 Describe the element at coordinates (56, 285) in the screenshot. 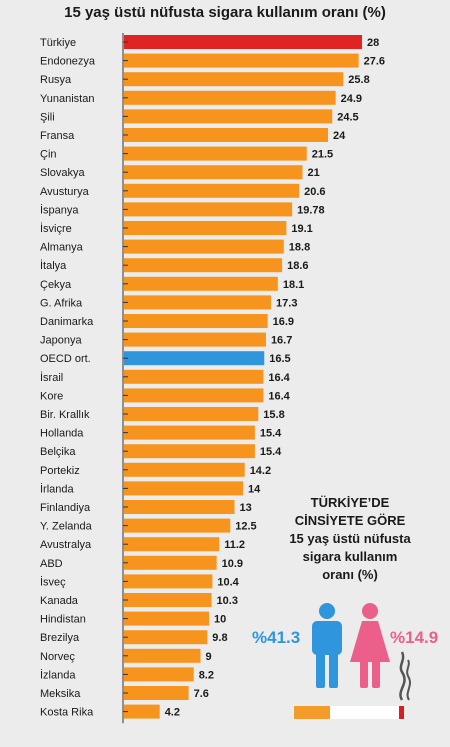

I see `category-label: Çekya` at that location.